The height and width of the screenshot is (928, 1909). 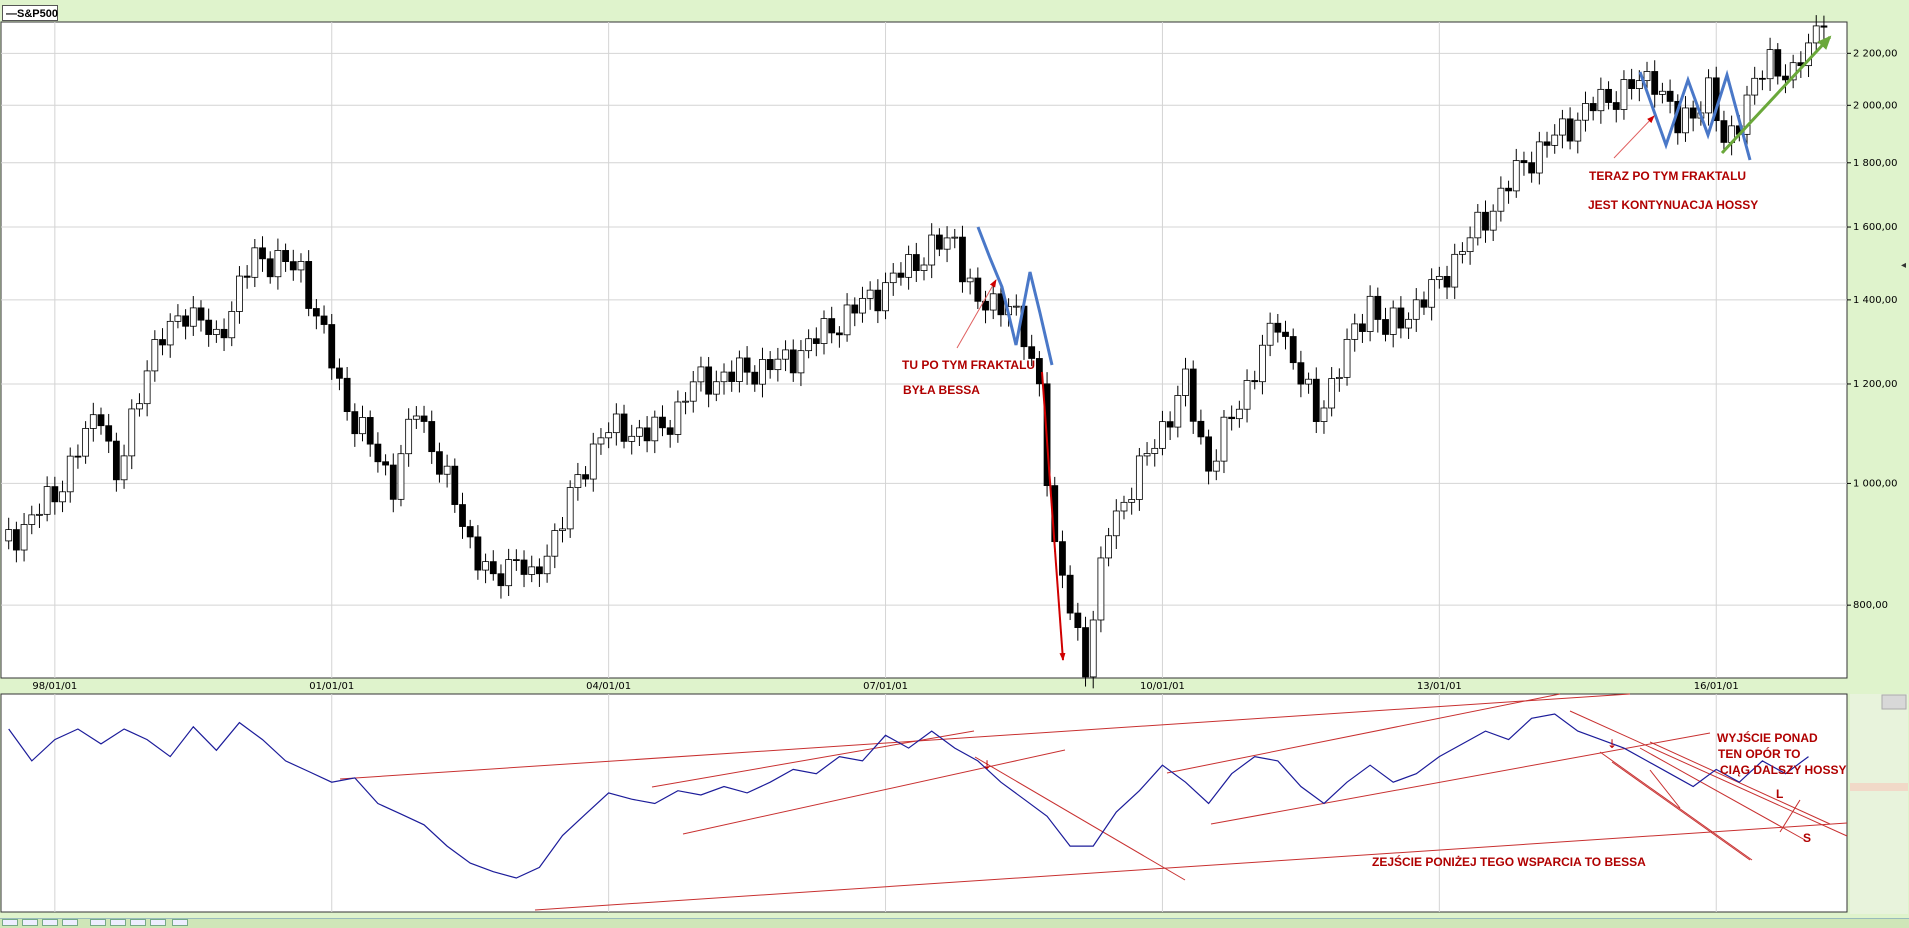 I want to click on y-tick-label: 2 200,00, so click(x=1875, y=53).